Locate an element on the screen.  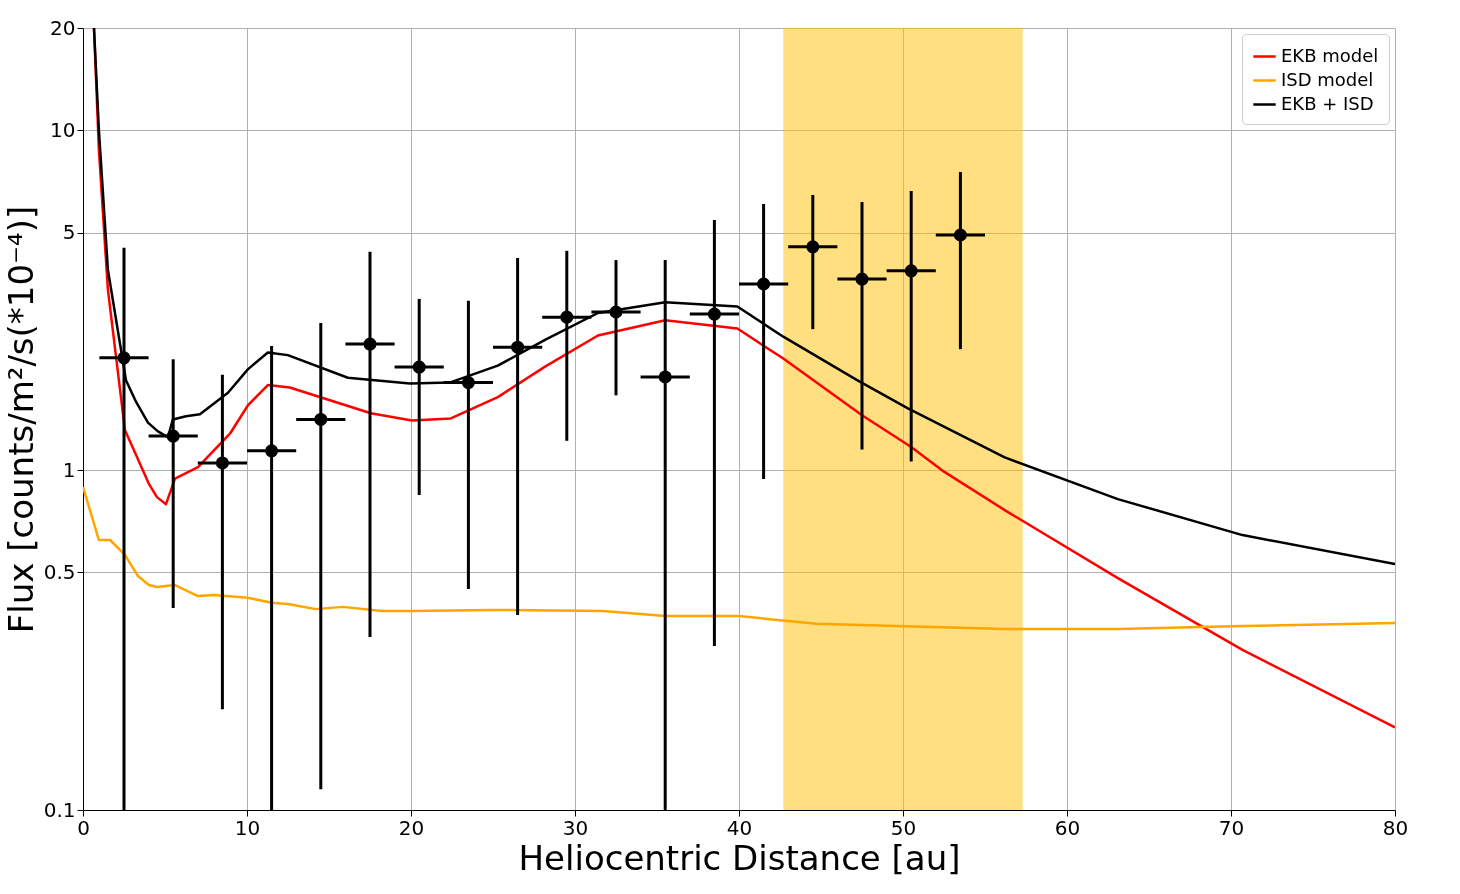
x-axis-title: Heliocentric Distance [au] is located at coordinates (739, 857).